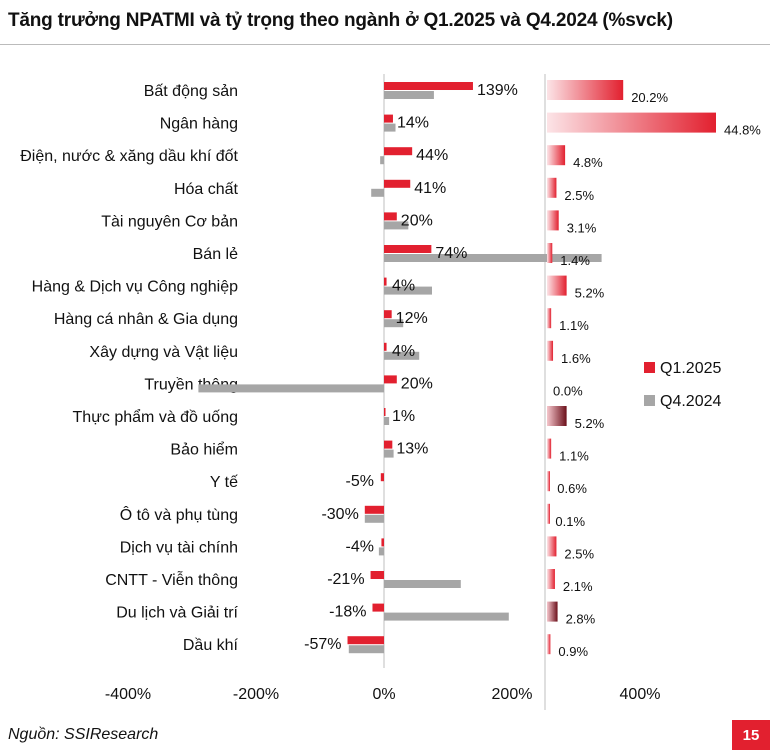  I want to click on weight-bar-ban-le, so click(550, 253).